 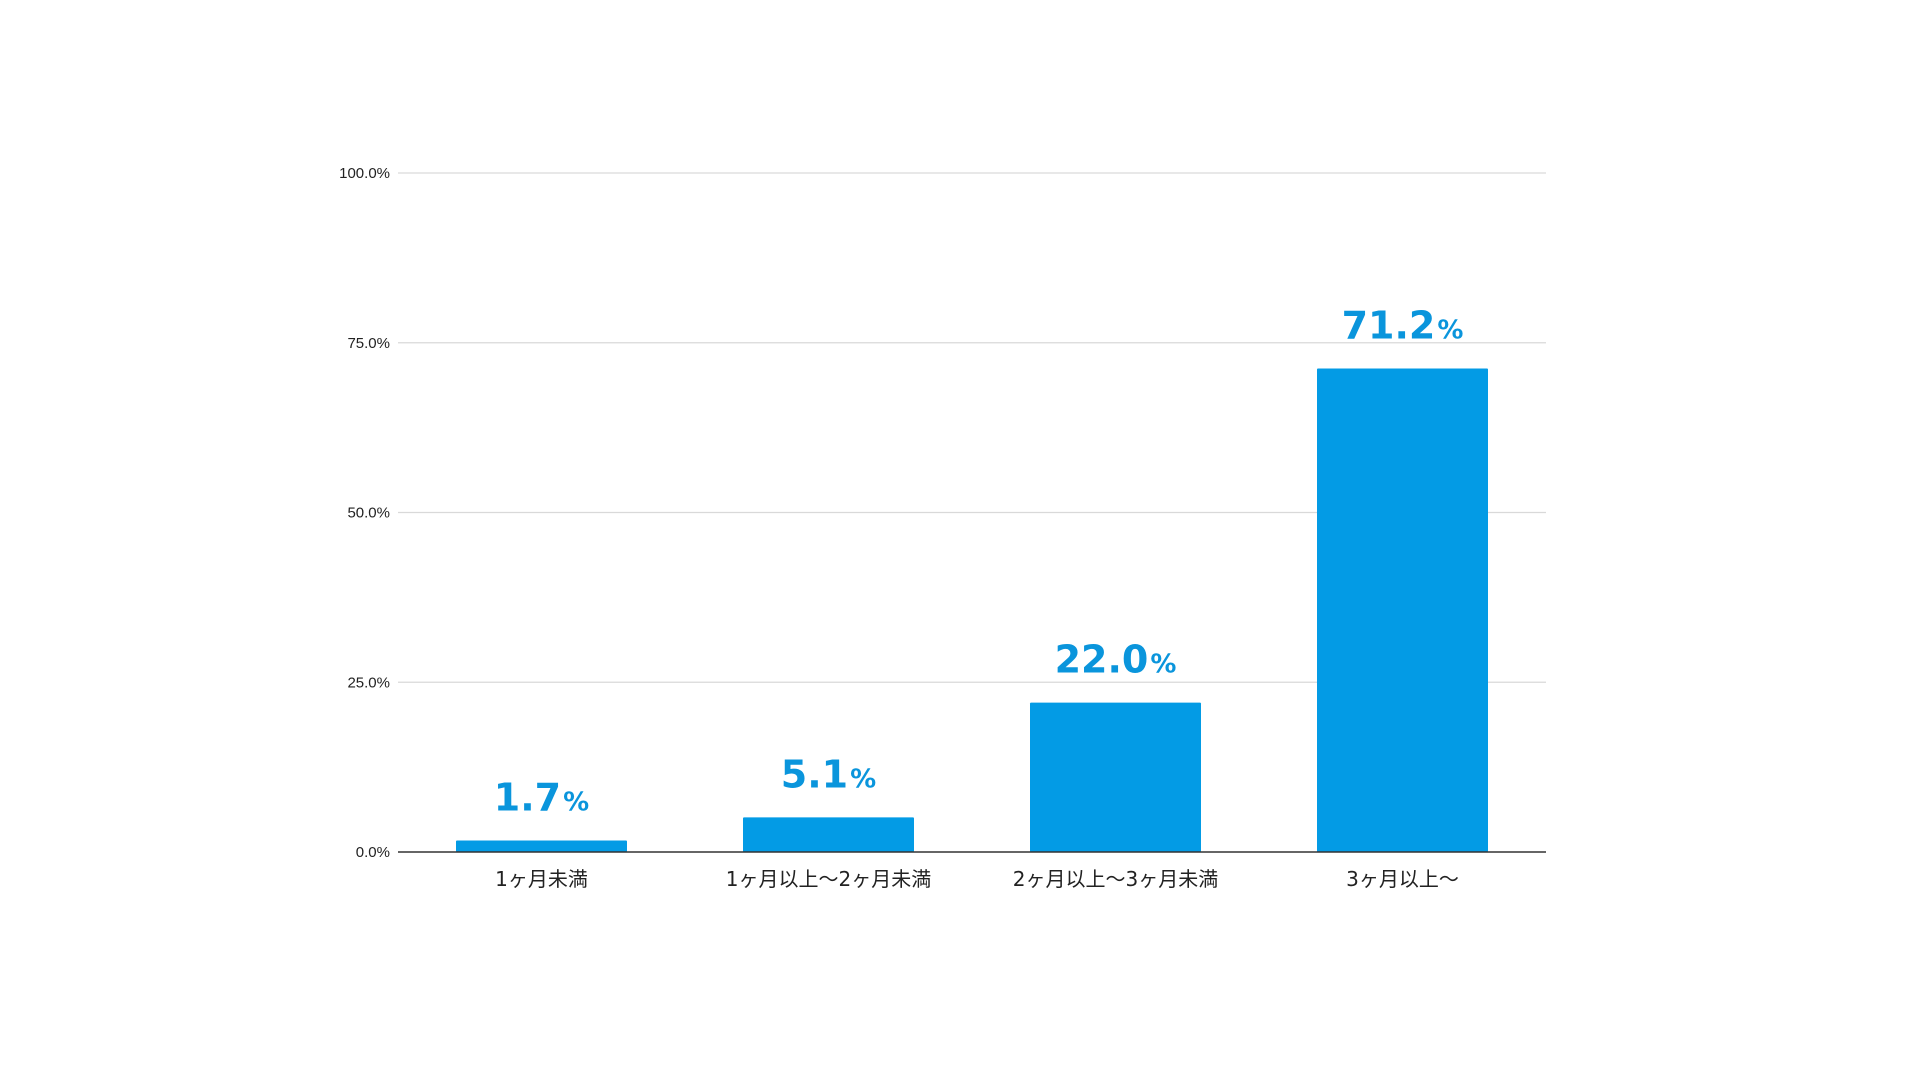 I want to click on x-category-label: 2ヶ月以上〜3ヶ月未満, so click(x=1115, y=879).